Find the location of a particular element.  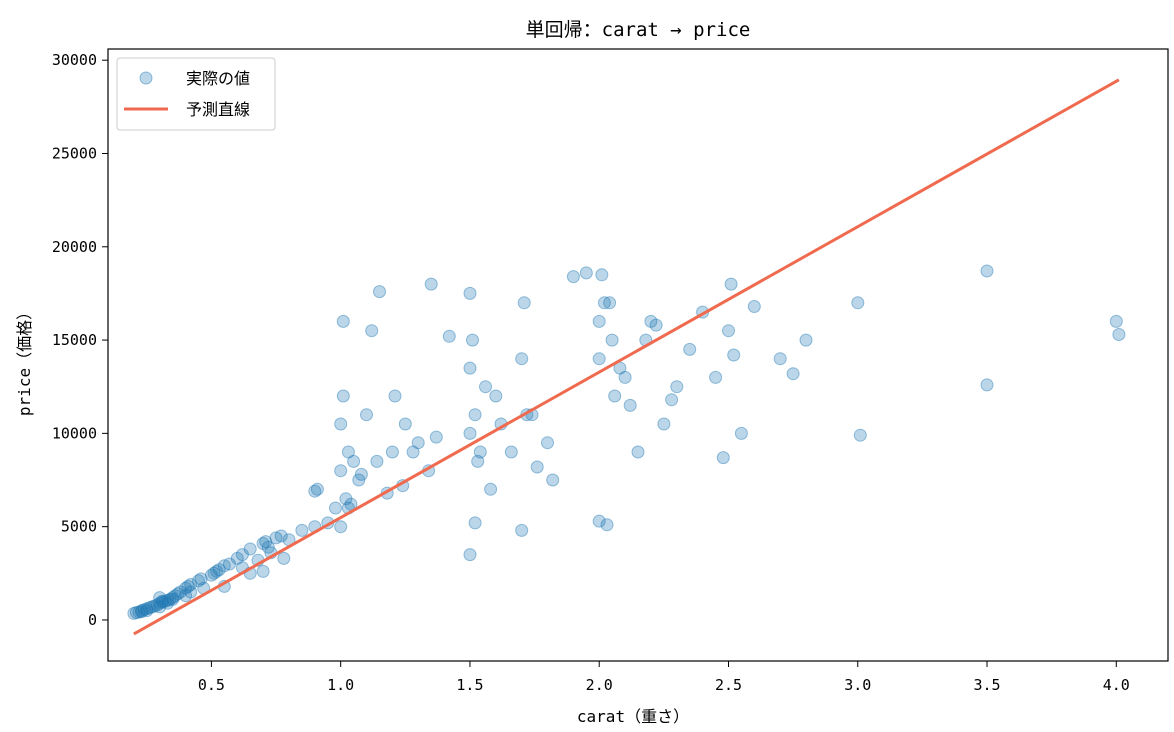

x-tick-label: 0.5 is located at coordinates (211, 685).